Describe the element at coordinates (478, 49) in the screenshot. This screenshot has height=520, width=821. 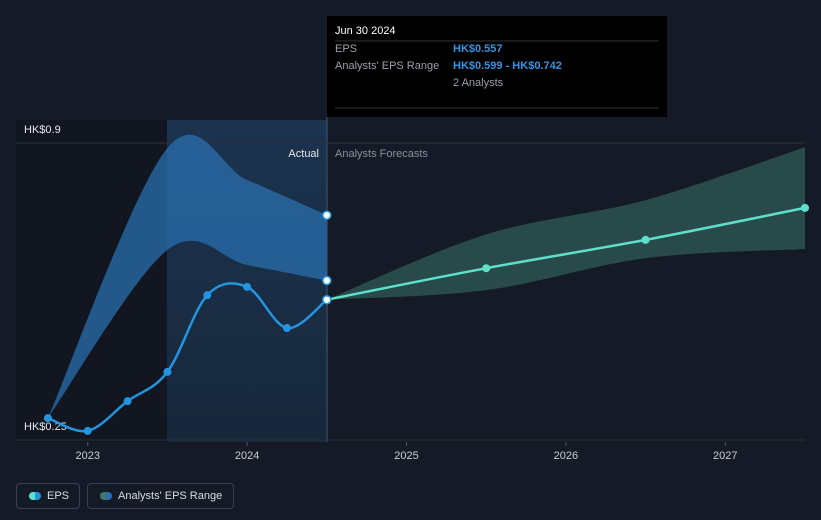
I see `tooltip-value: HK$0.557` at that location.